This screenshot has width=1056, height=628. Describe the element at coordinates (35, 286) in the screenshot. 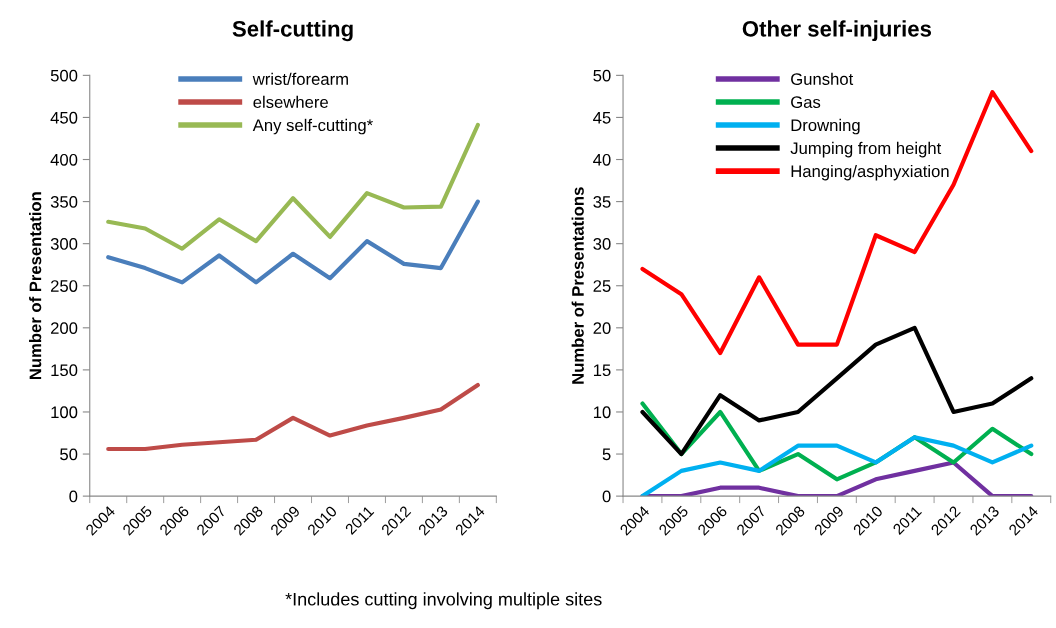

I see `y-axis-title: Number of Presentation` at that location.